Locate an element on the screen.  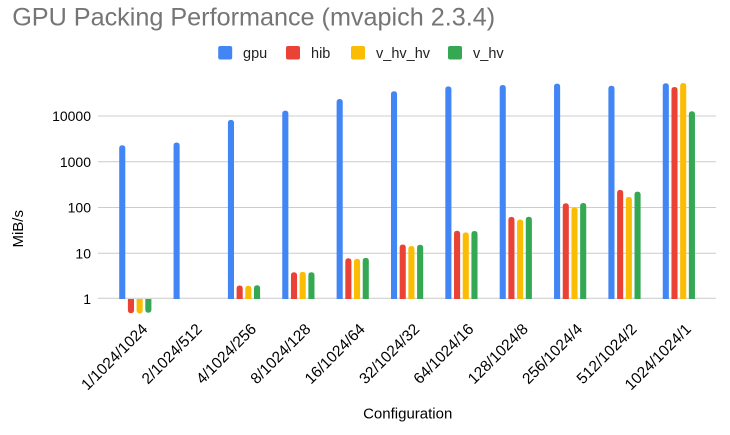
svg-text: 1 is located at coordinates (87, 299).